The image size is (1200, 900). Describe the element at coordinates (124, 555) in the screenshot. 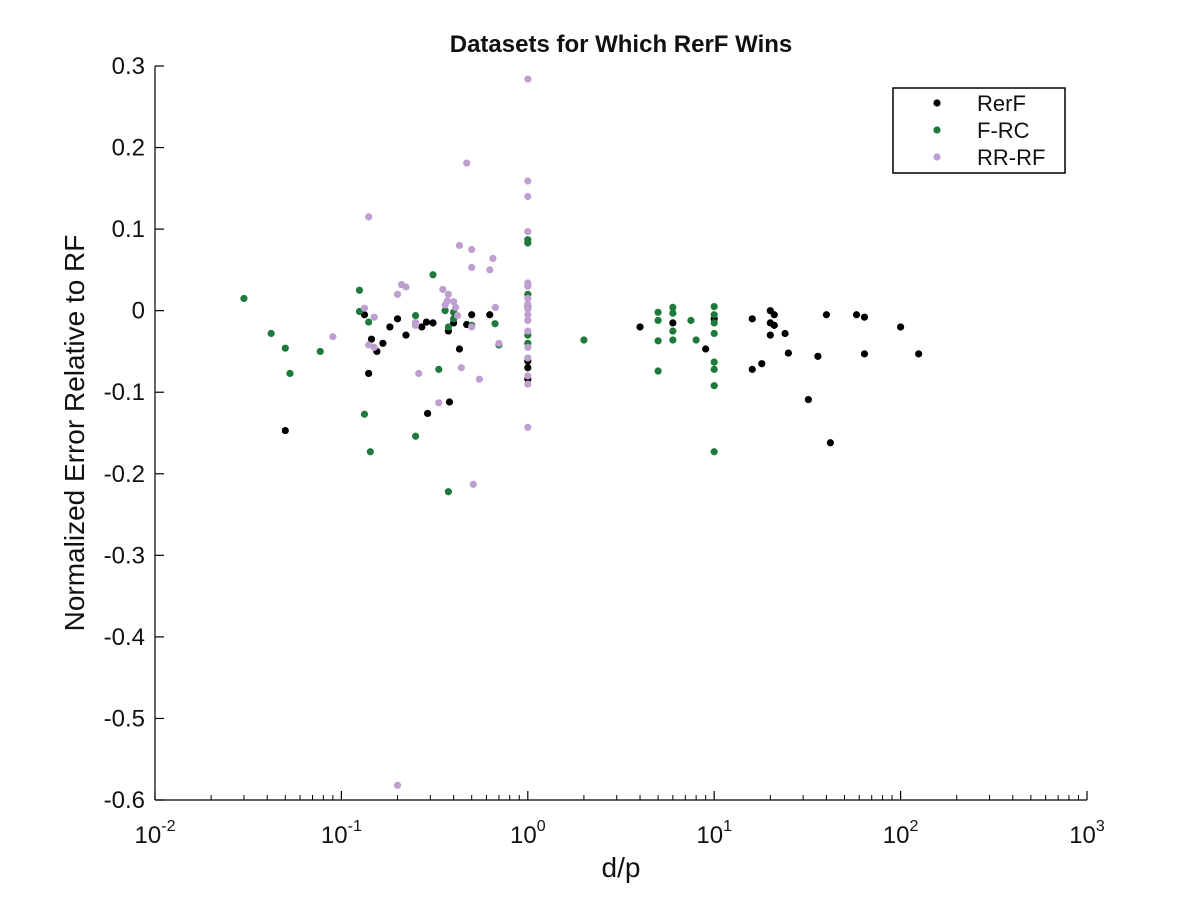

I see `y-tick-label: -0.3` at that location.